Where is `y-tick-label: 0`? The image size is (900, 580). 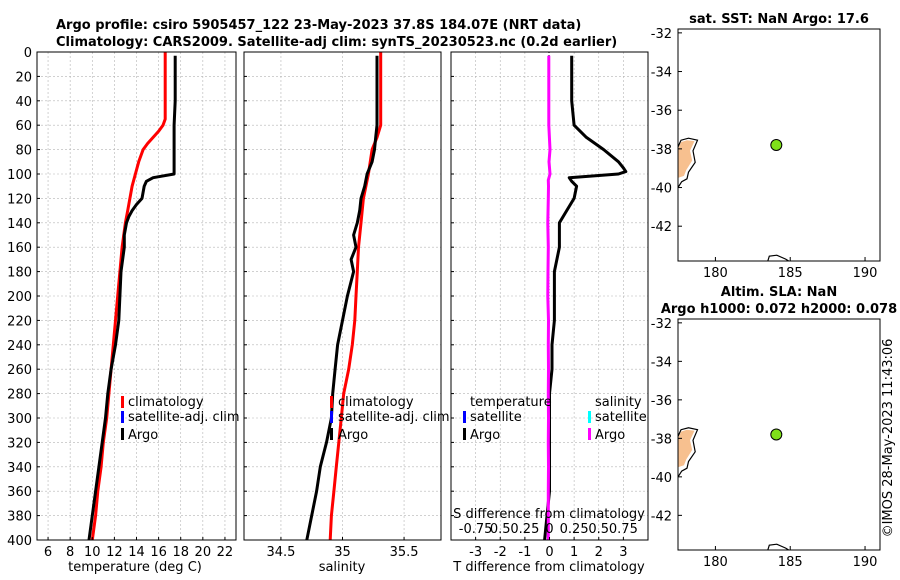 y-tick-label: 0 is located at coordinates (28, 53).